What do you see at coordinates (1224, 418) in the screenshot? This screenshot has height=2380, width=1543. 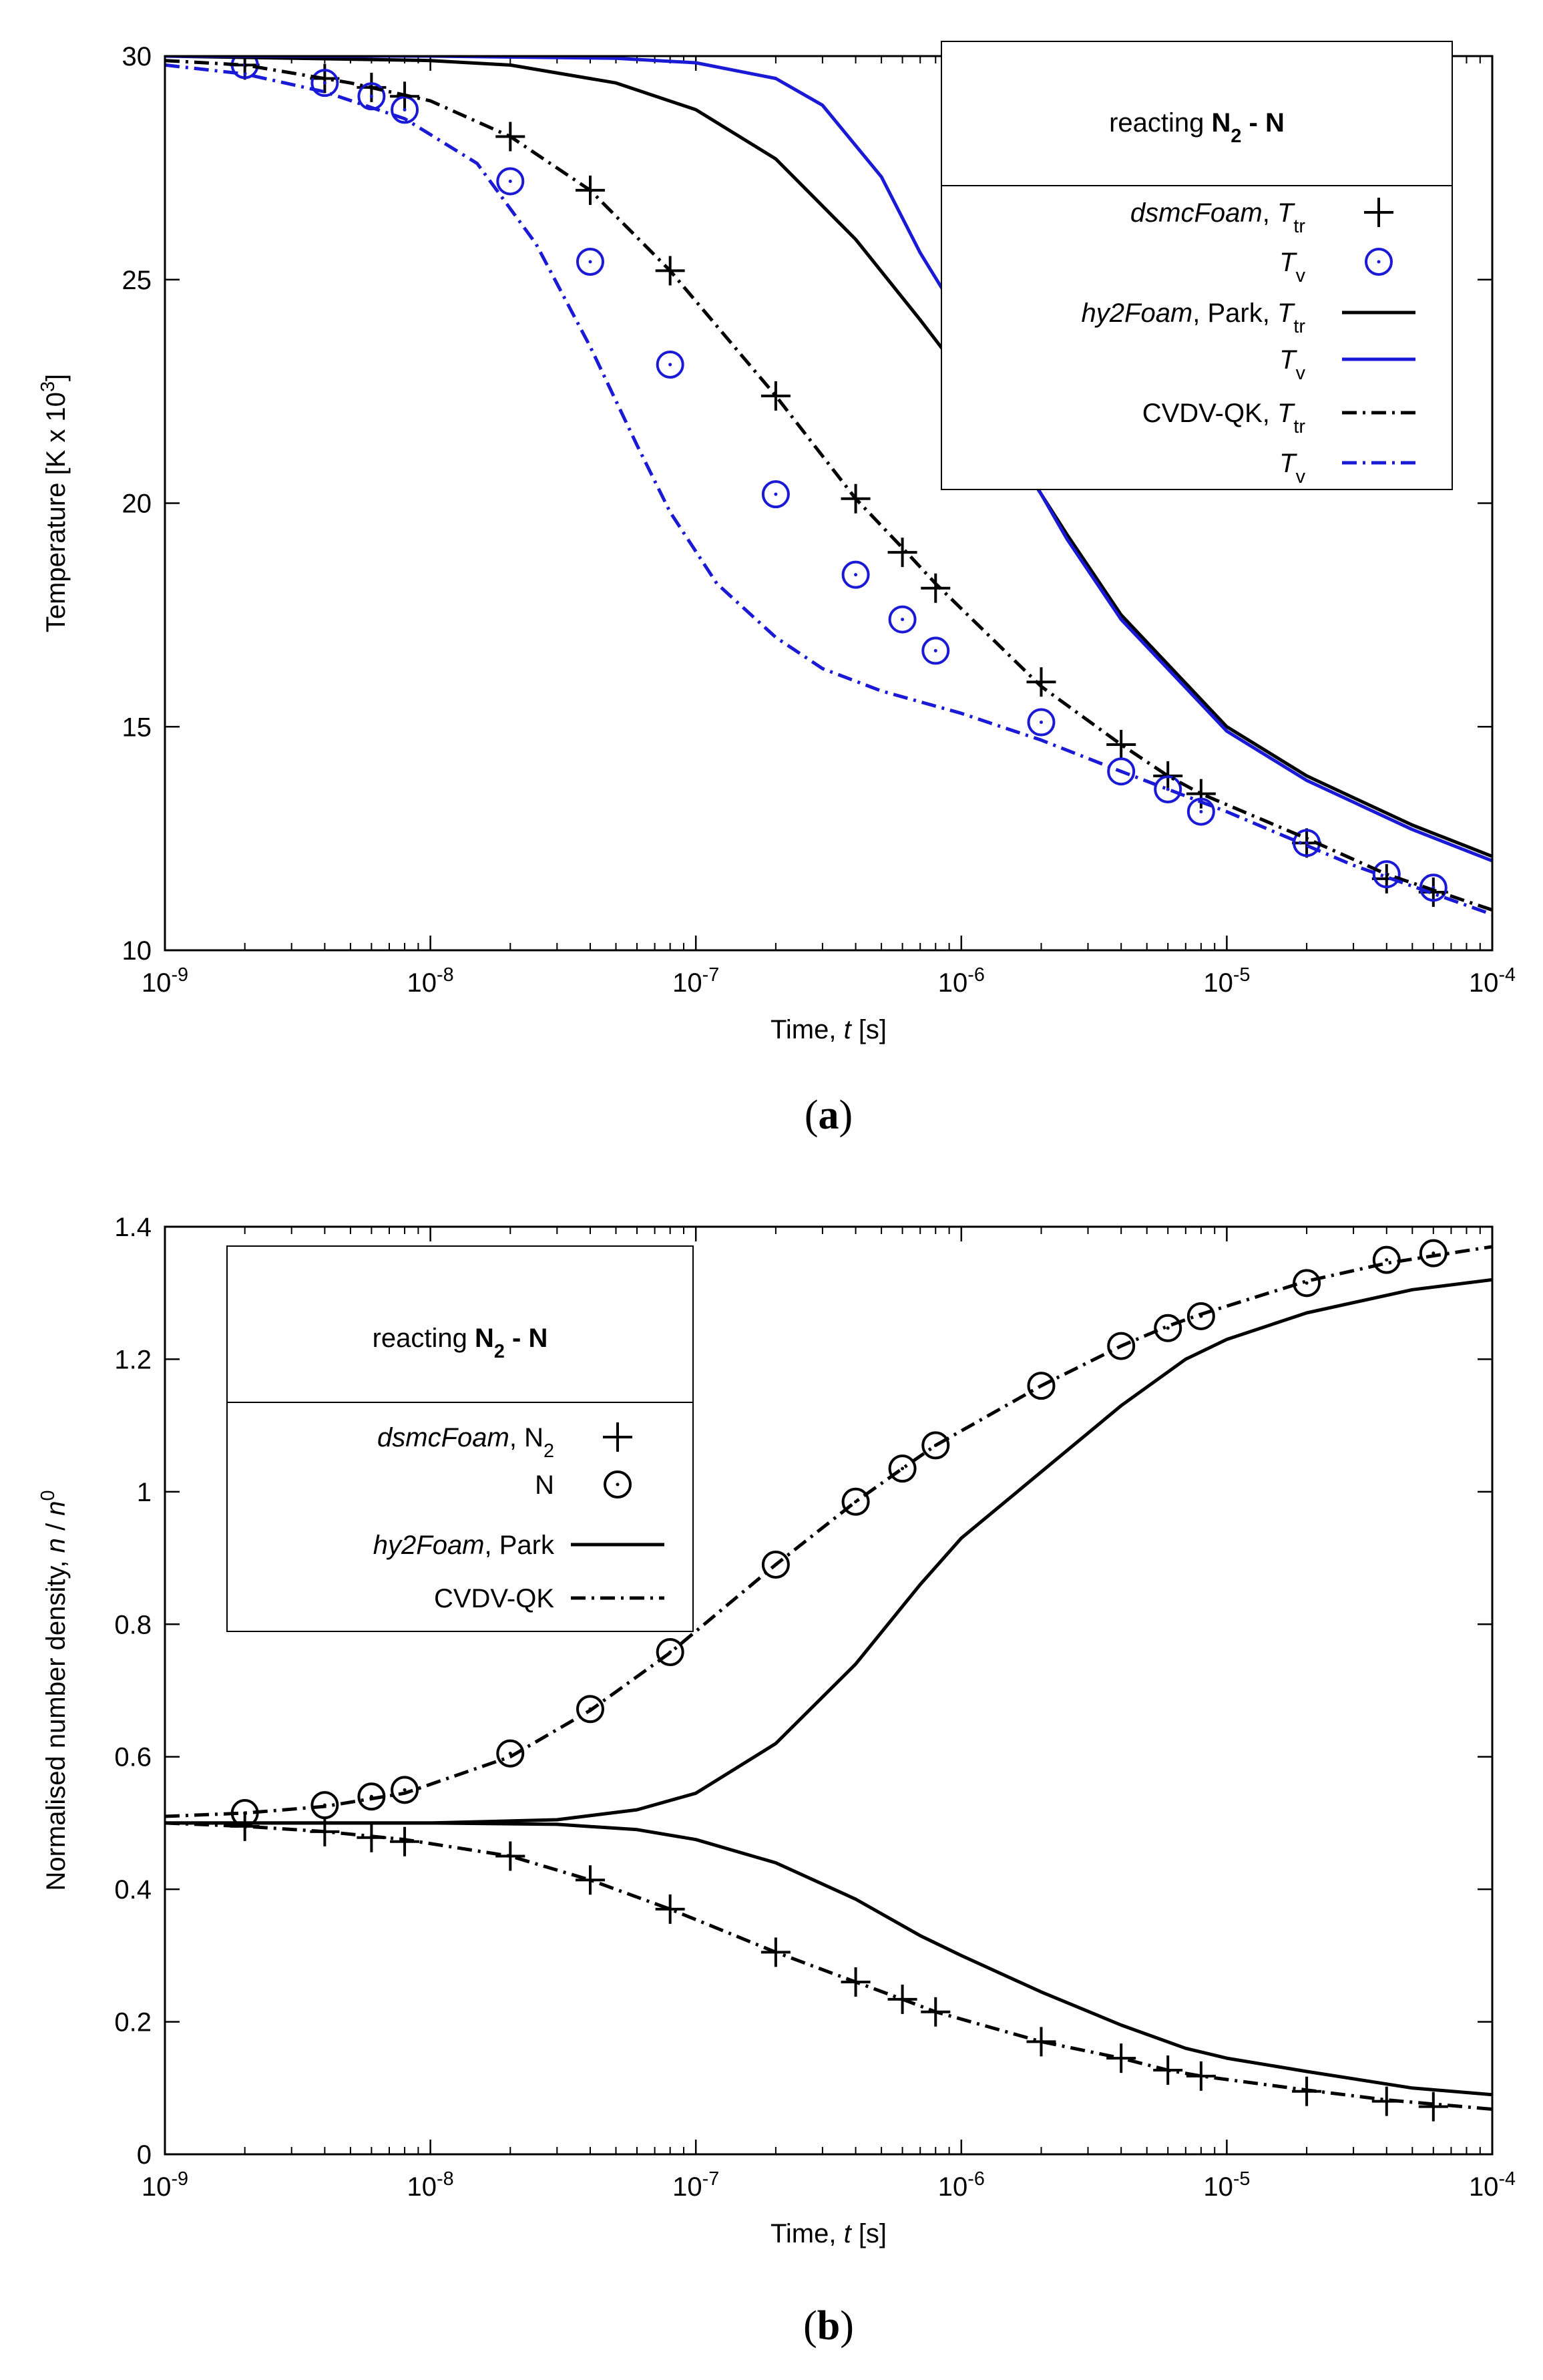 I see `legend-label: CVDV-QK, Ttr` at bounding box center [1224, 418].